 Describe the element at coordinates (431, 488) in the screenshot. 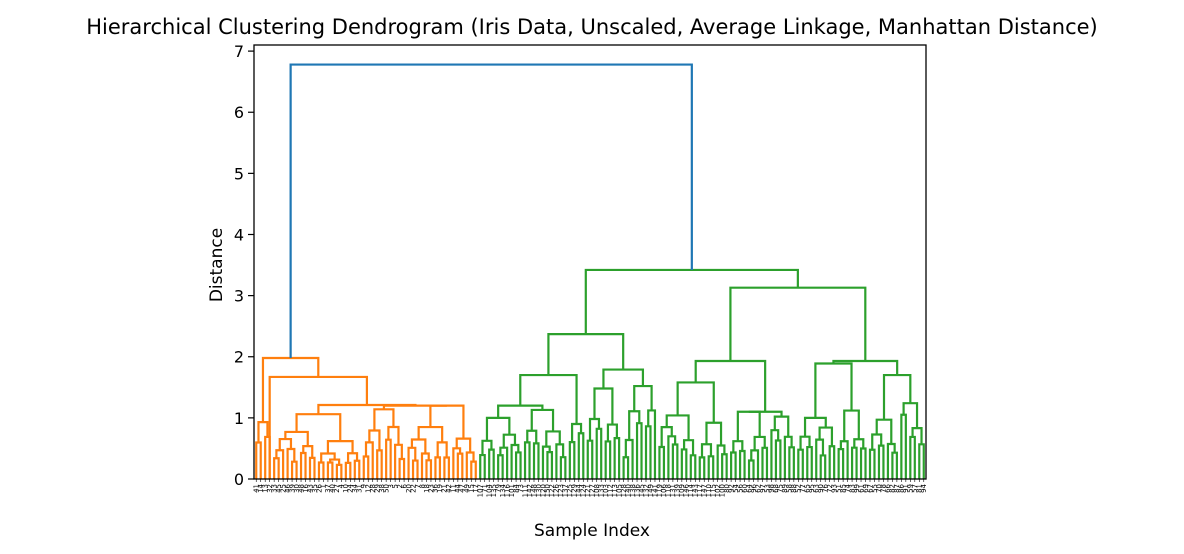

I see `leaf-label: 23` at that location.